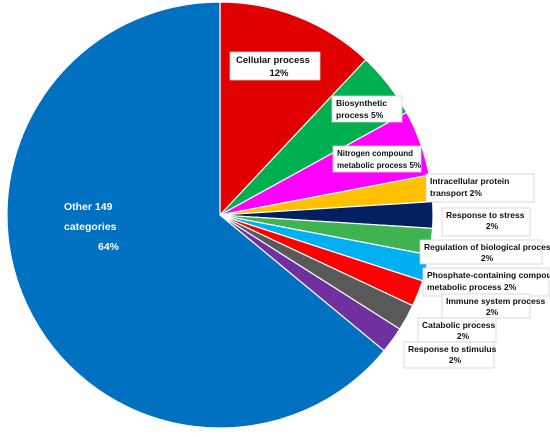 Image resolution: width=550 pixels, height=437 pixels. I want to click on slice-label-biosynthetic-process: Biosynthetic process 5%, so click(367, 109).